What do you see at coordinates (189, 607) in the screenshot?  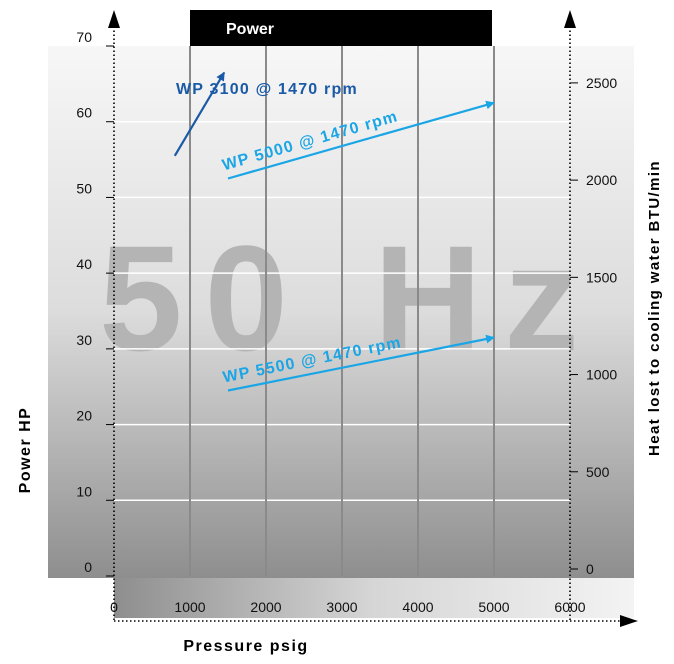 I see `x-tick-label: 1000` at bounding box center [189, 607].